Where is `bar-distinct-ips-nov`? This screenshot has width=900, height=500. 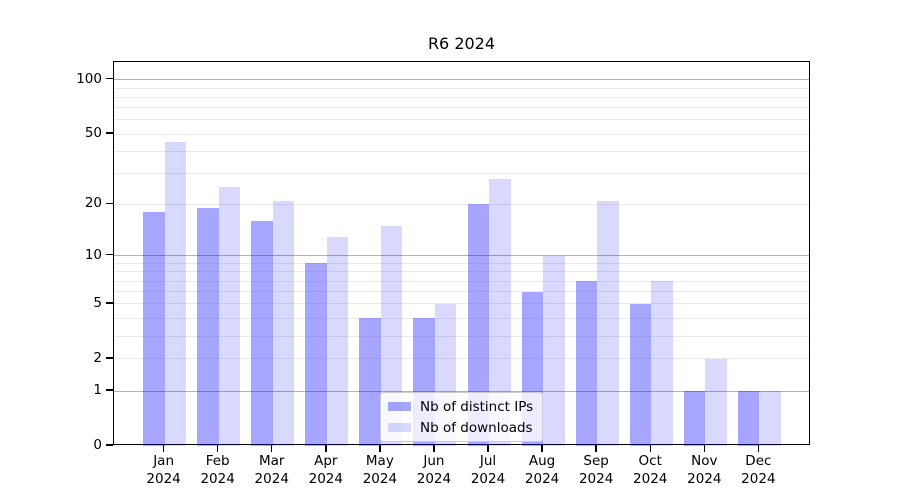 bar-distinct-ips-nov is located at coordinates (694, 418).